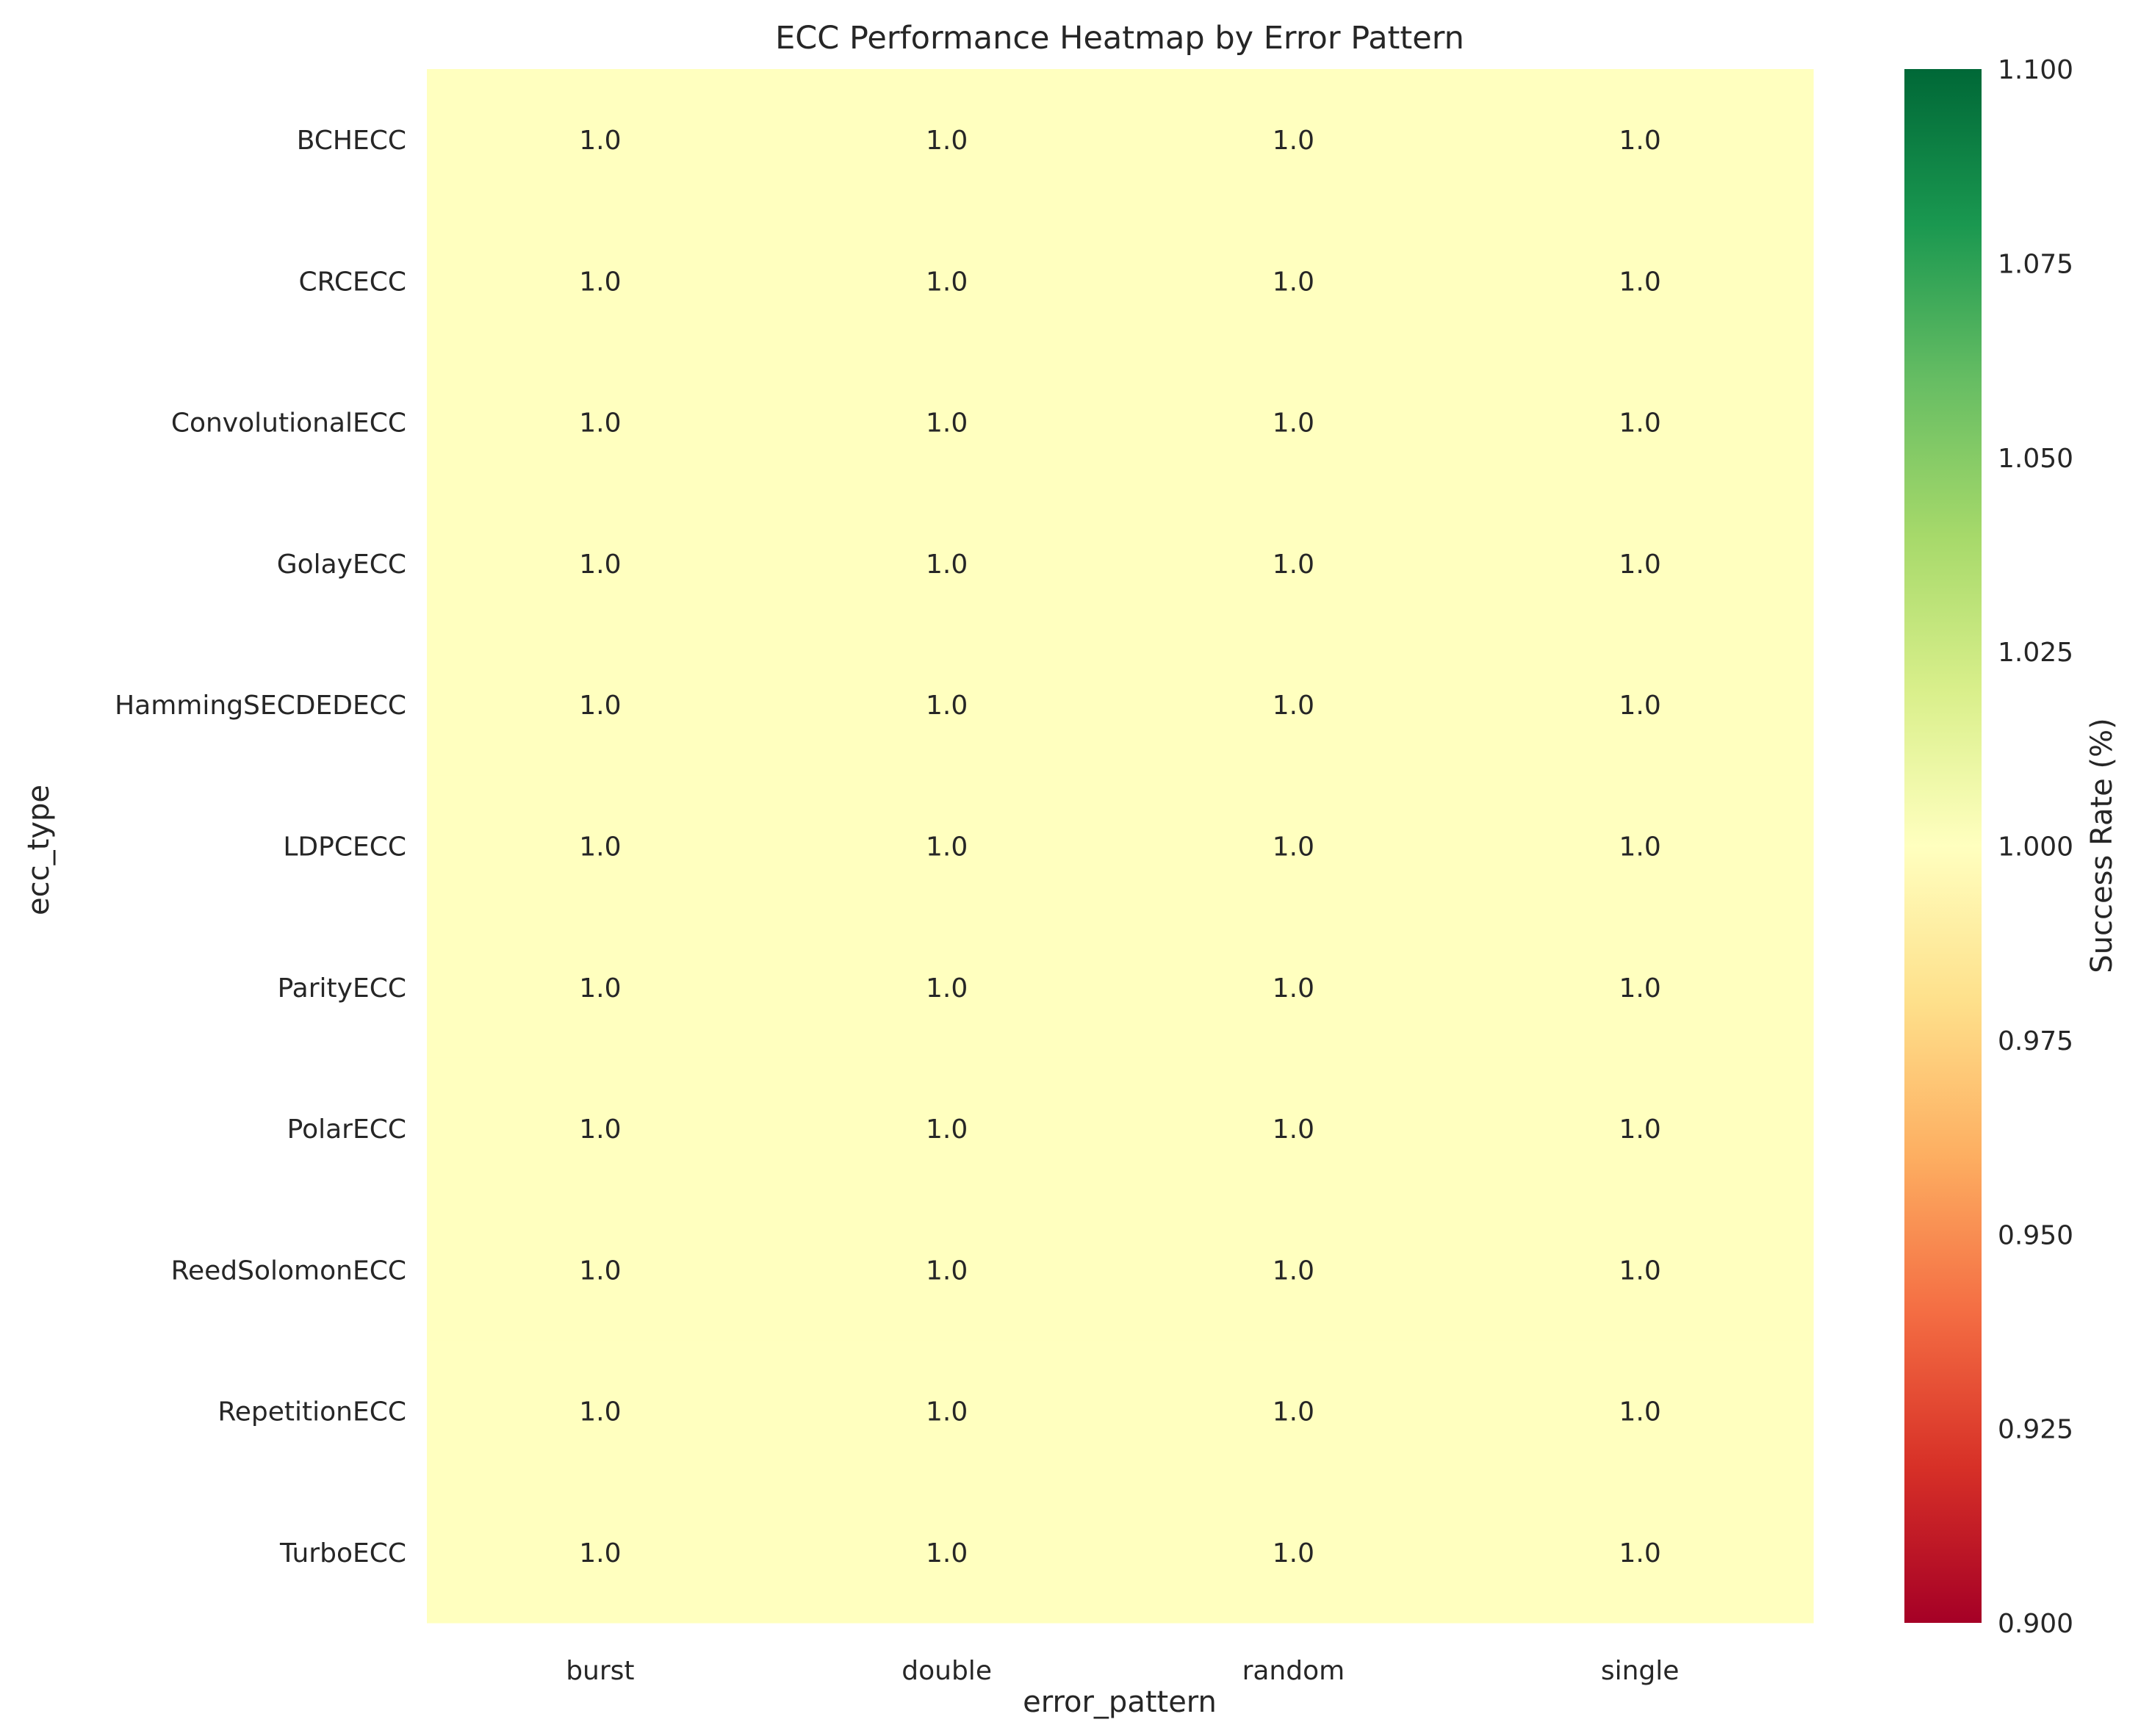 This screenshot has width=2152, height=1736. I want to click on x-tick-label: burst, so click(600, 1671).